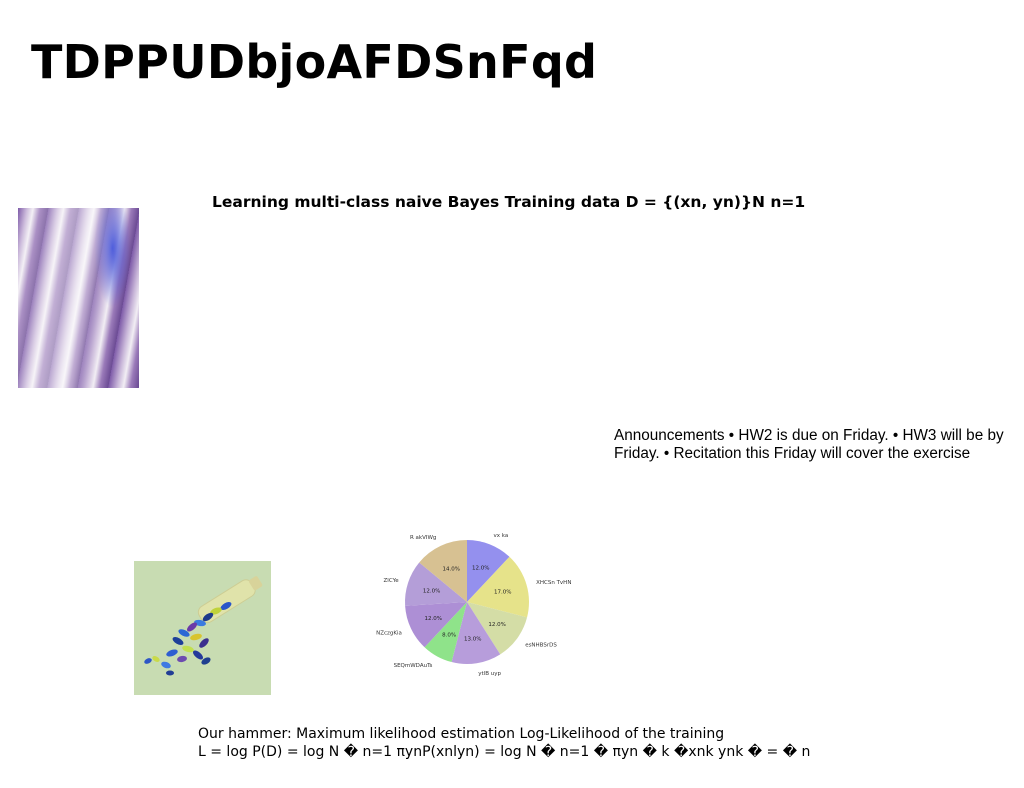  I want to click on pie-percent-label: 17.0%, so click(502, 593).